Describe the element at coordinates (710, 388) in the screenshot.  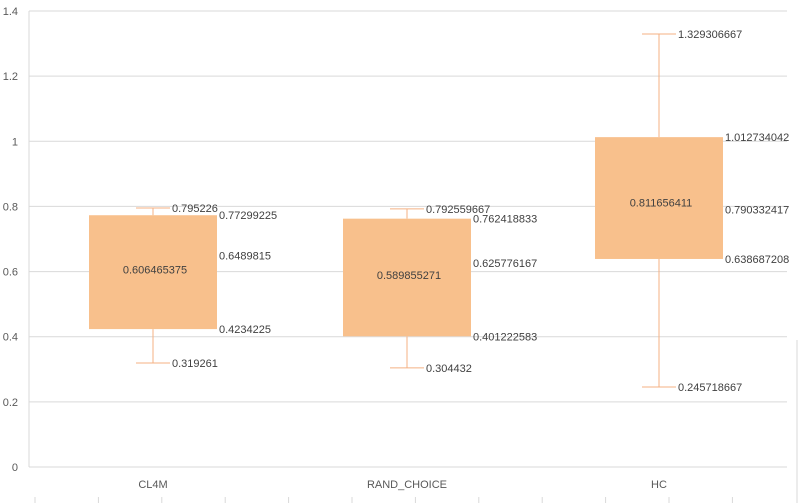
I see `label-min: 0.245718667` at that location.